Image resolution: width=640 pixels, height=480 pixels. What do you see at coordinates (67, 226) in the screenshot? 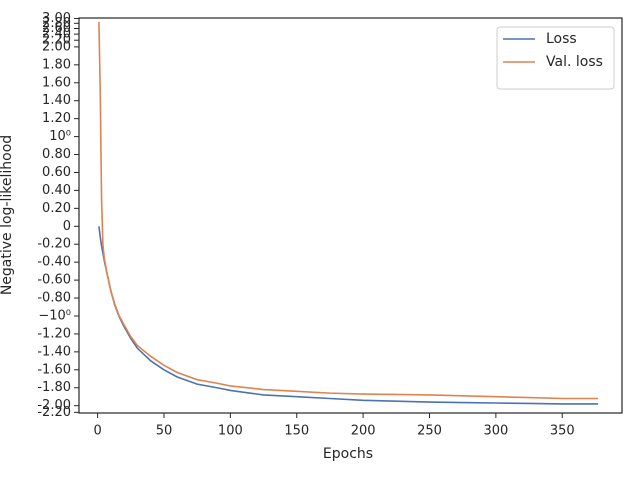
I see `y-tick-label: 0` at bounding box center [67, 226].